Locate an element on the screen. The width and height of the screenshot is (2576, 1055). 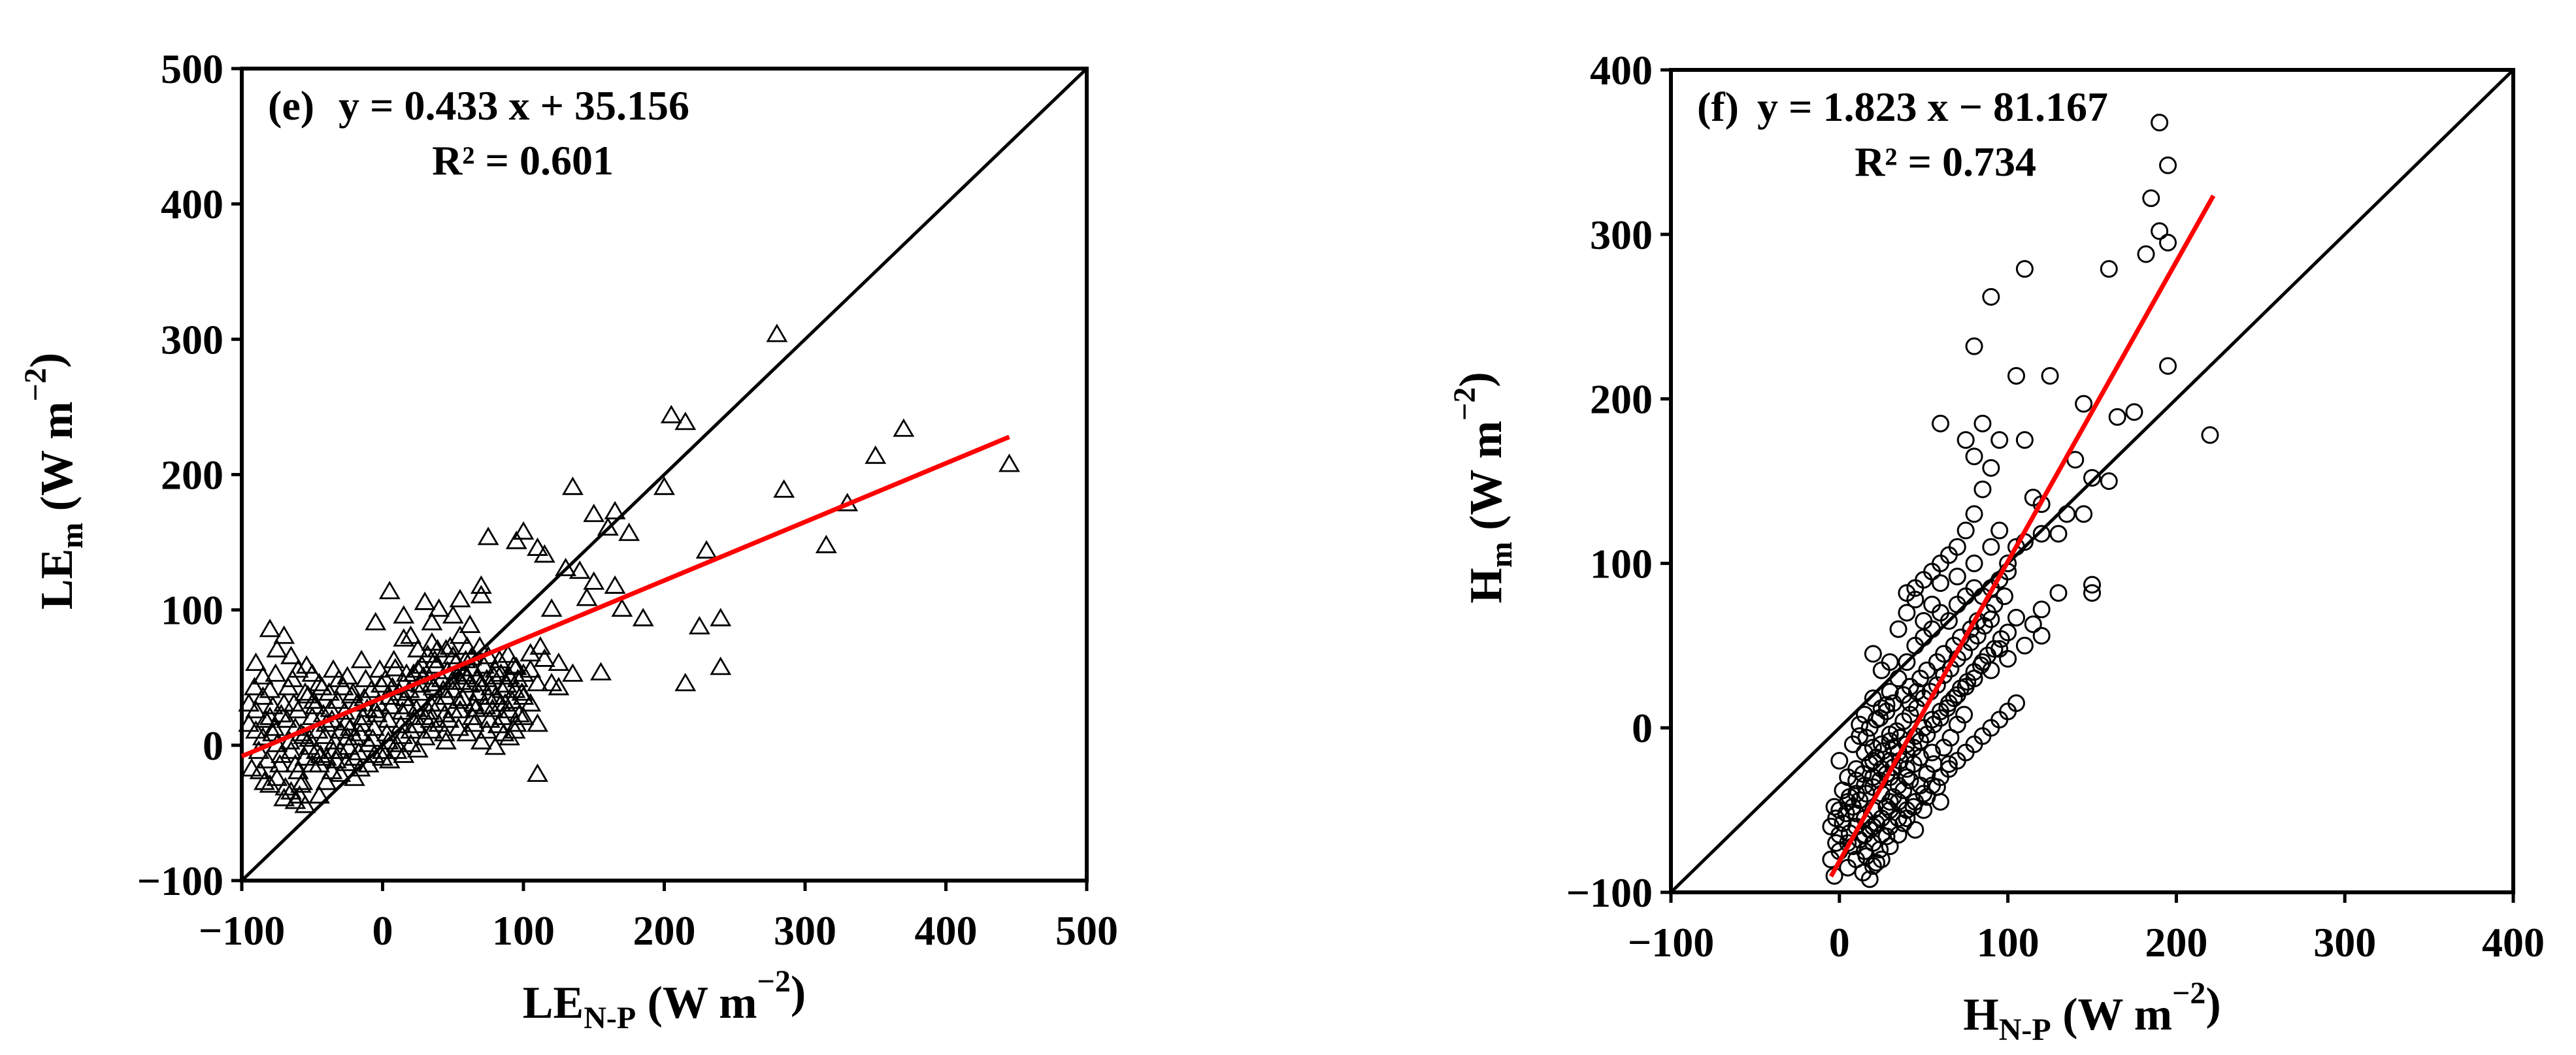
y-axis-label-sub: m is located at coordinates (1501, 555).